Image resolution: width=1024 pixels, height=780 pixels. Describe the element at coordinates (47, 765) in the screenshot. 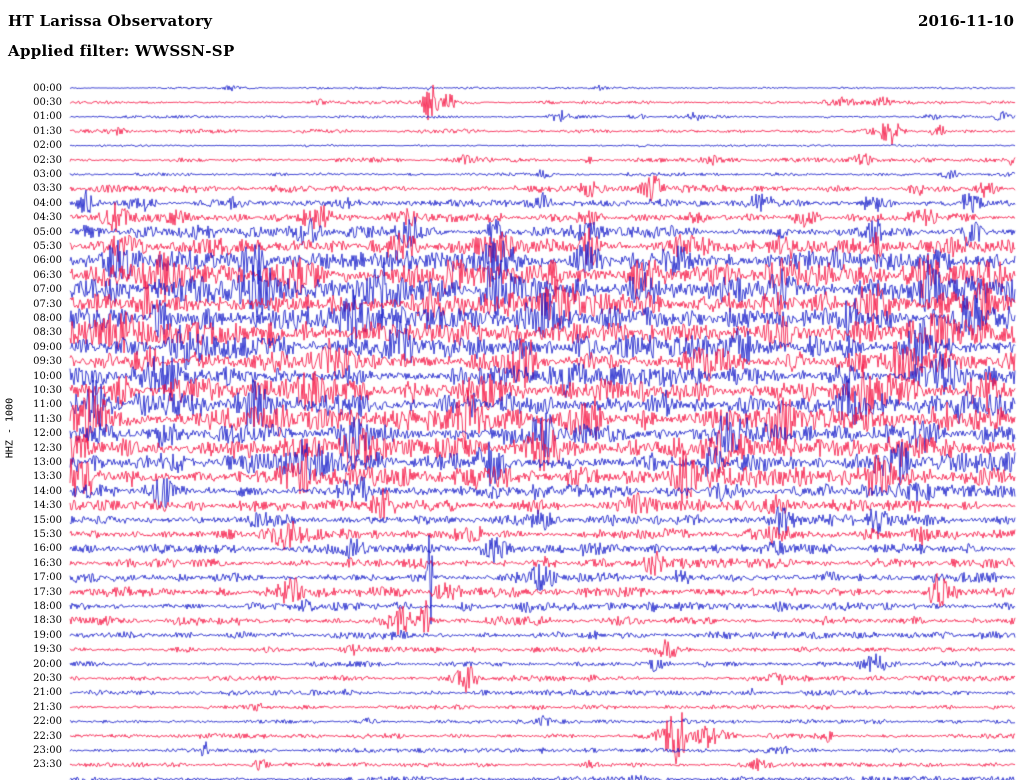

I see `trace-time-label: 23:30` at that location.